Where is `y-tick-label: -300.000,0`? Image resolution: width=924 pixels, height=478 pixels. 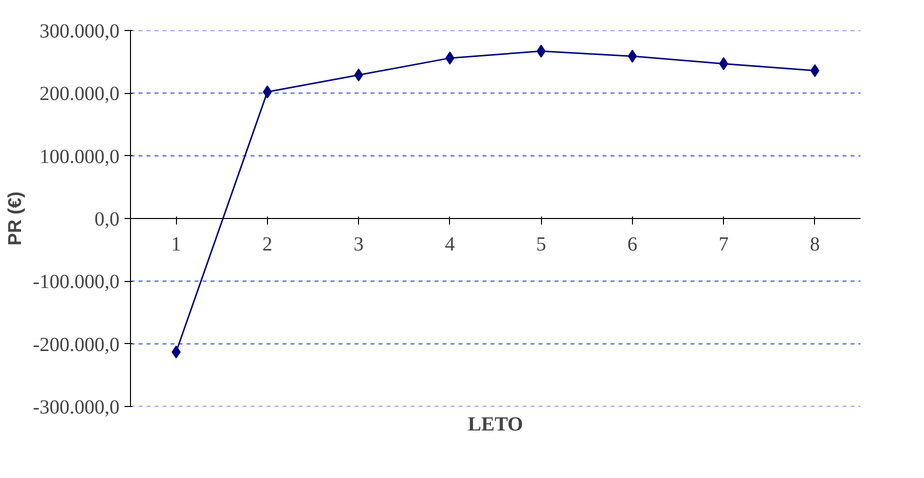 y-tick-label: -300.000,0 is located at coordinates (76, 407).